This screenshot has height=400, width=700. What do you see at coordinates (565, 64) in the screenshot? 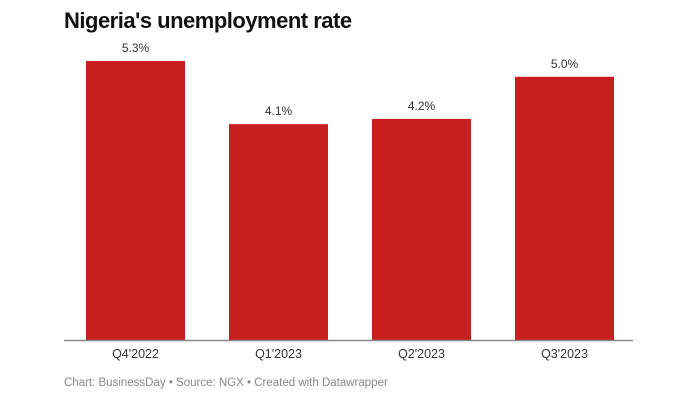
I see `data-label: 5.0%` at bounding box center [565, 64].